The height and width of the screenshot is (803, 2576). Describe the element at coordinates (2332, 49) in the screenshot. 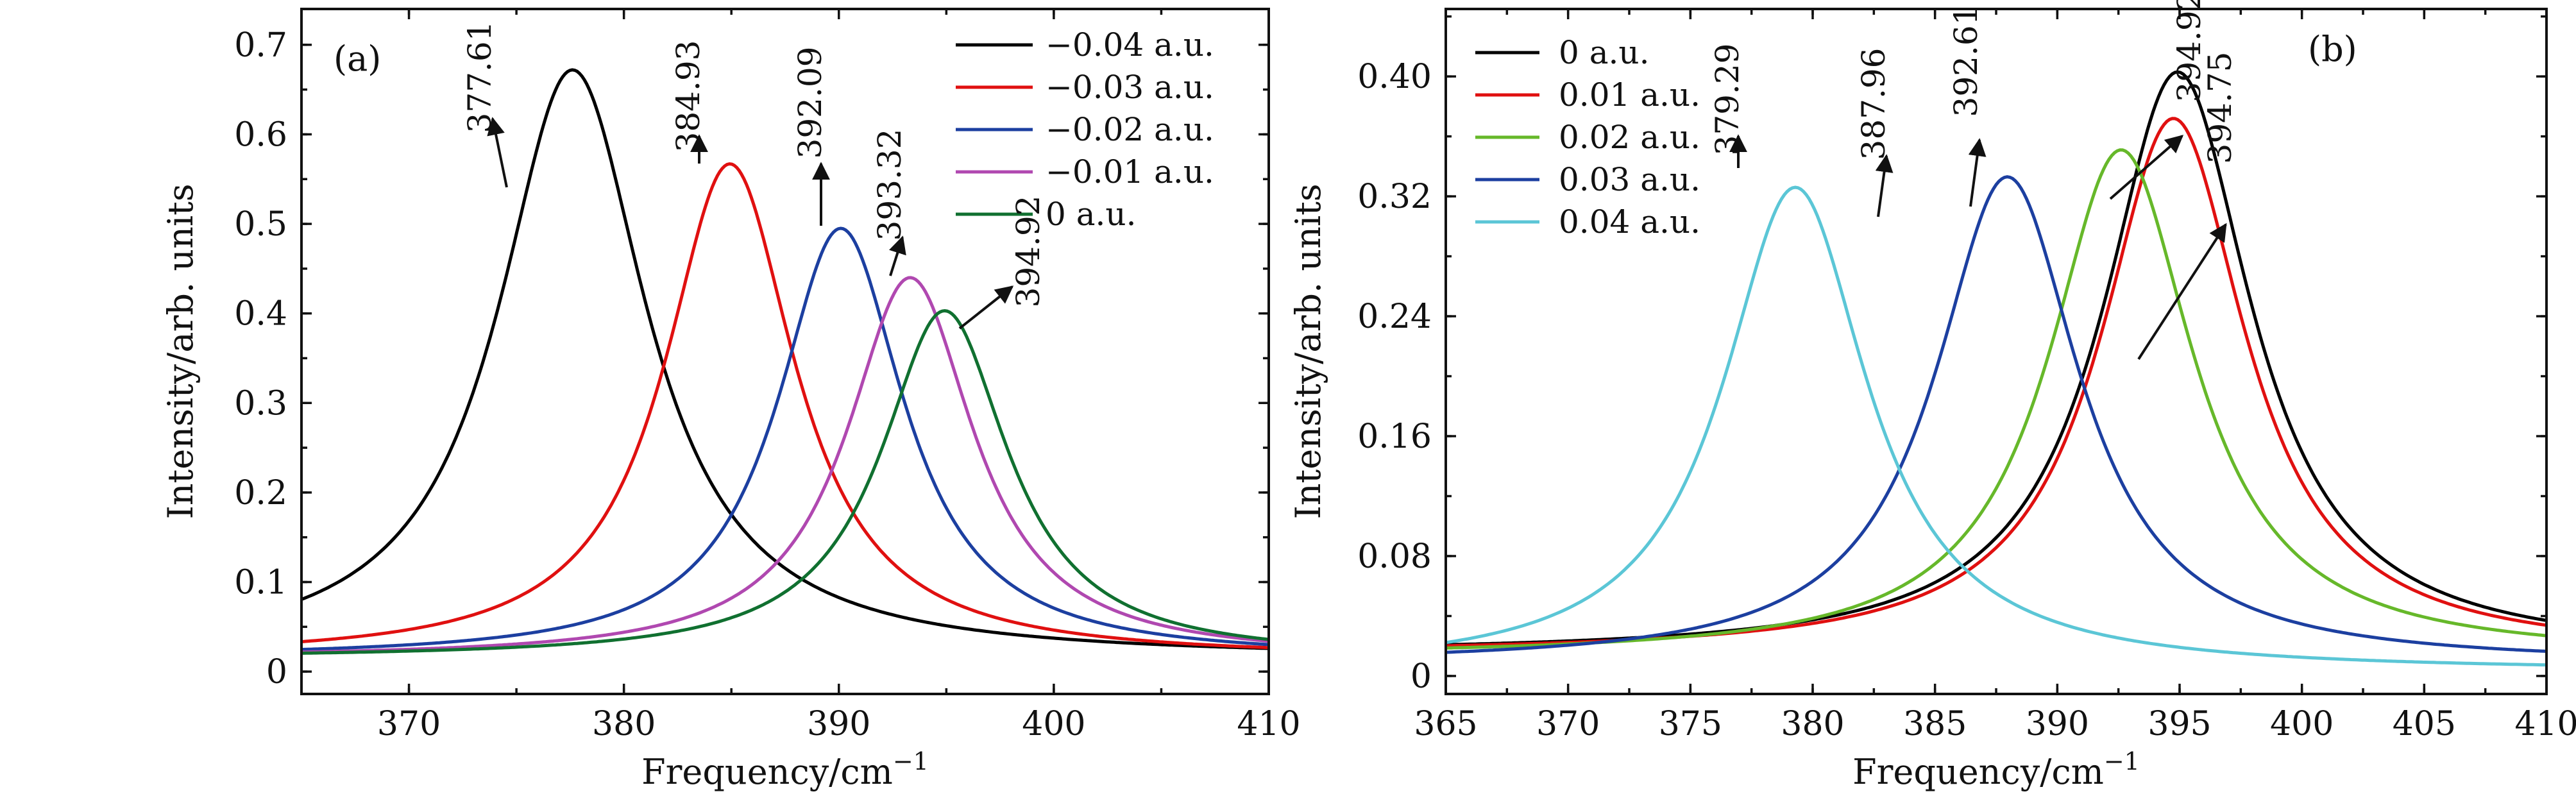

I see `panel-tag: (b)` at that location.